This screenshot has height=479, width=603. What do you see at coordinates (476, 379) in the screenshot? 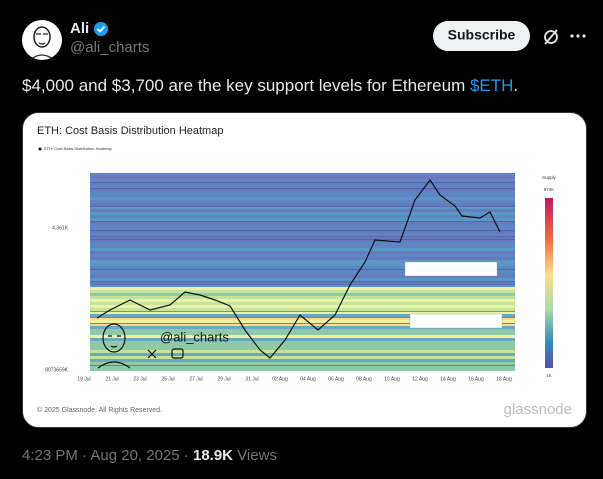
I see `x-label: 16 Aug` at bounding box center [476, 379].